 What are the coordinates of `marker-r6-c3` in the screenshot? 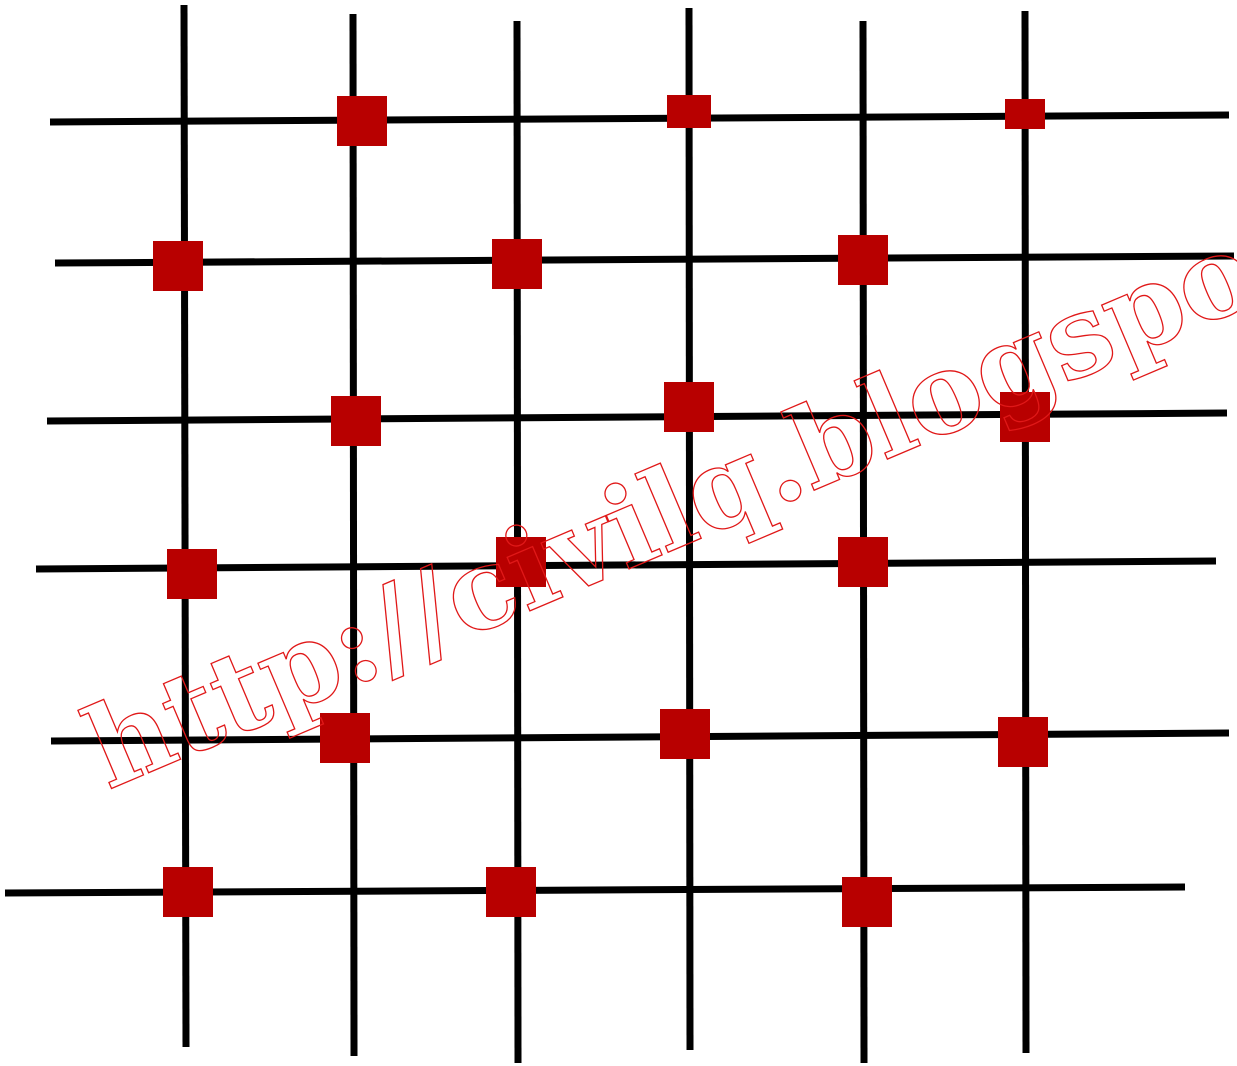 It's located at (511, 892).